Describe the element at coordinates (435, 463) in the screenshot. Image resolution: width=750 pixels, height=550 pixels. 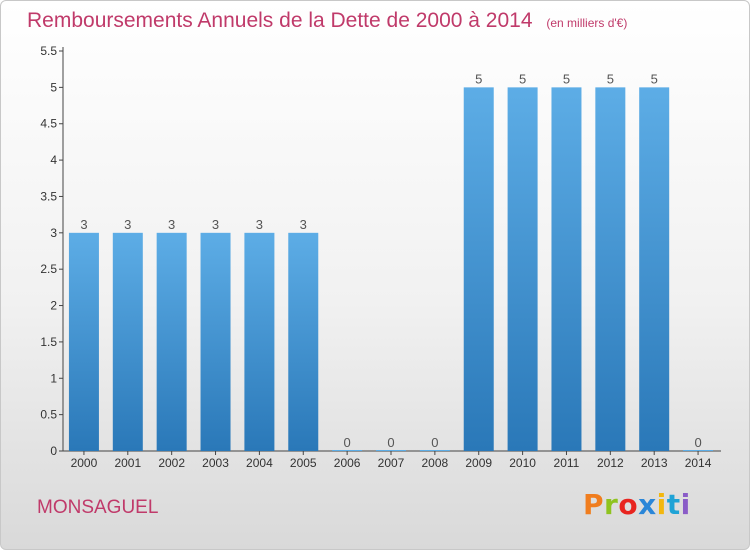
I see `x-tick-label: 2008` at that location.